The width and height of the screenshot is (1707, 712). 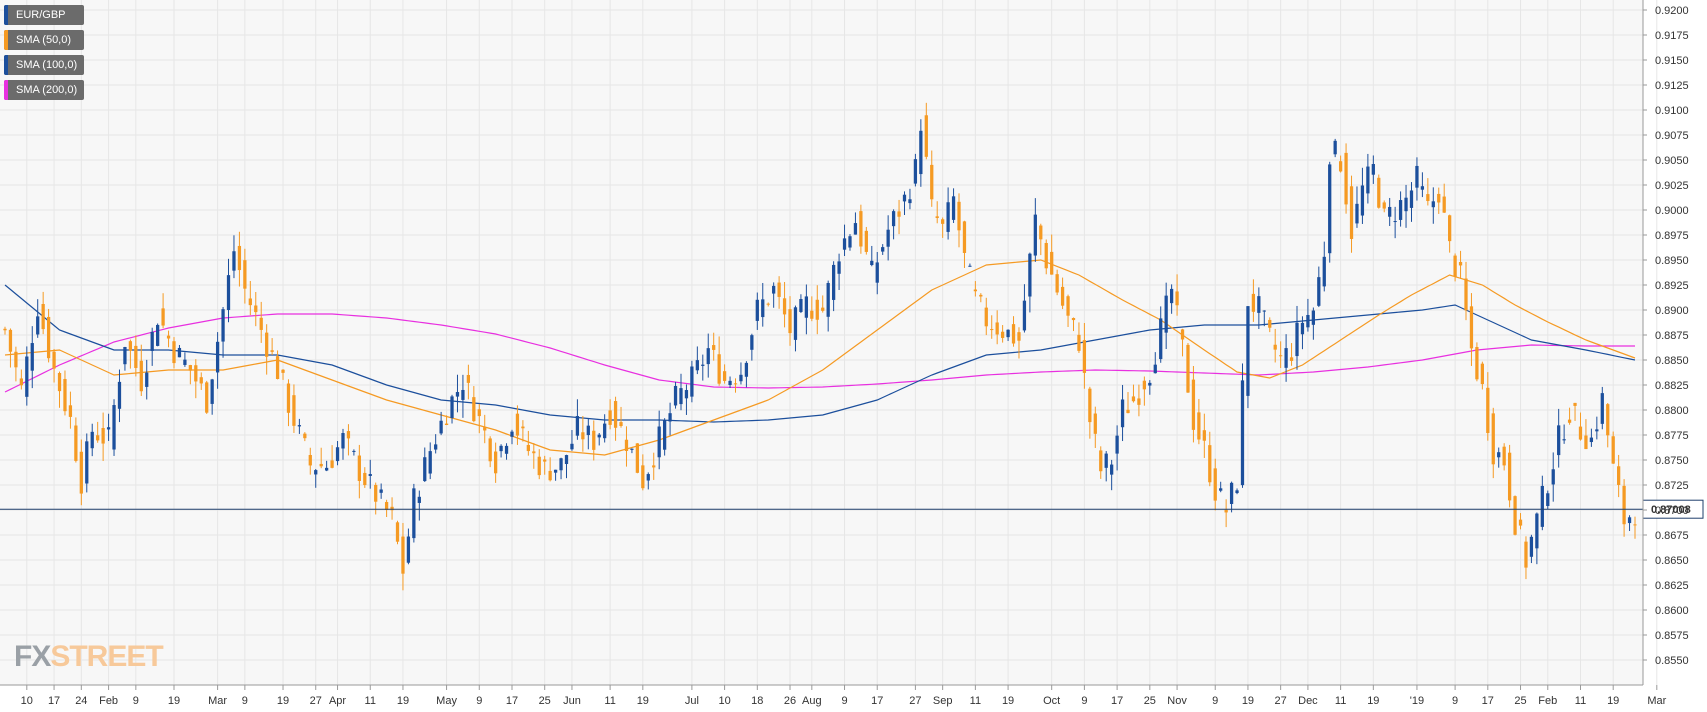 I want to click on x-tick-label: 18, so click(x=757, y=701).